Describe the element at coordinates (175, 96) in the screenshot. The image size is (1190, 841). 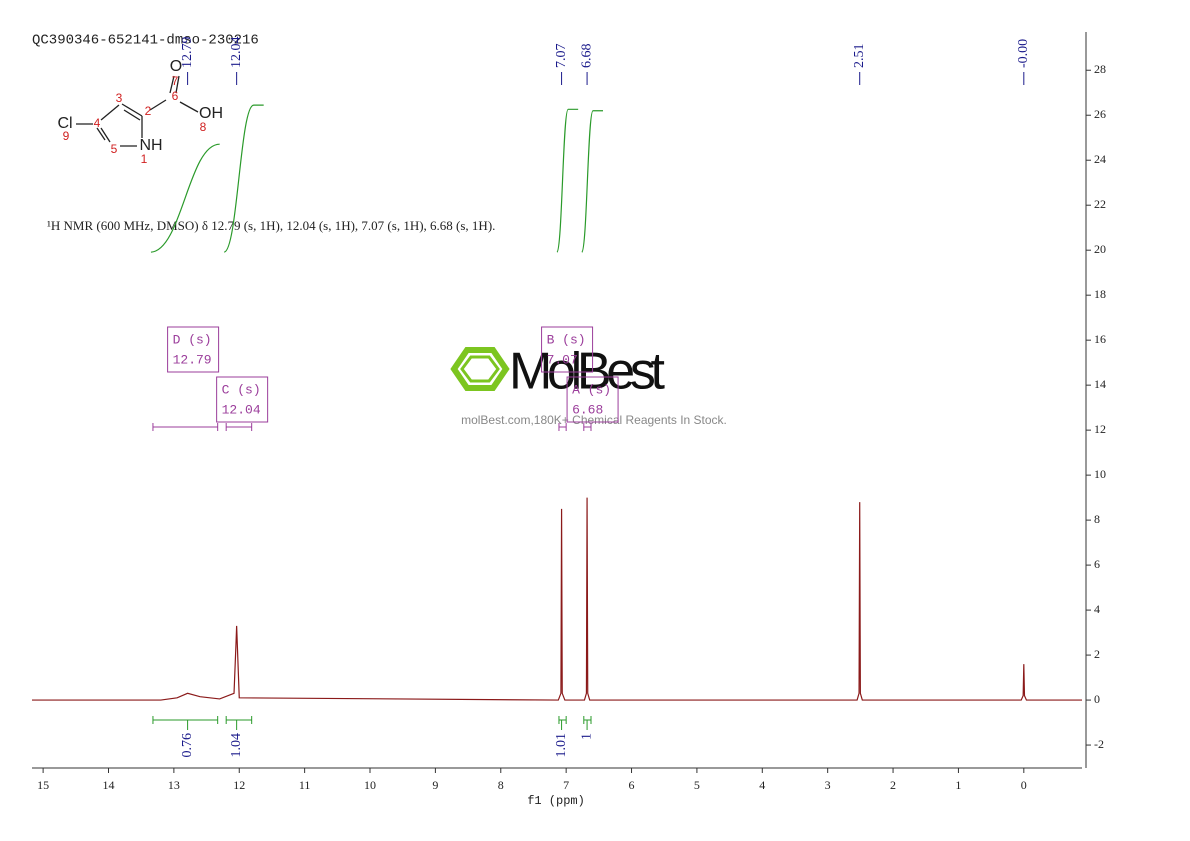
I see `atom-number: 6` at that location.